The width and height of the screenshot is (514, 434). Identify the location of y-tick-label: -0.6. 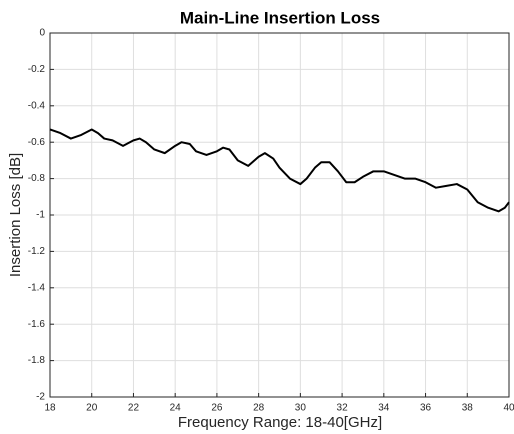
(37, 142).